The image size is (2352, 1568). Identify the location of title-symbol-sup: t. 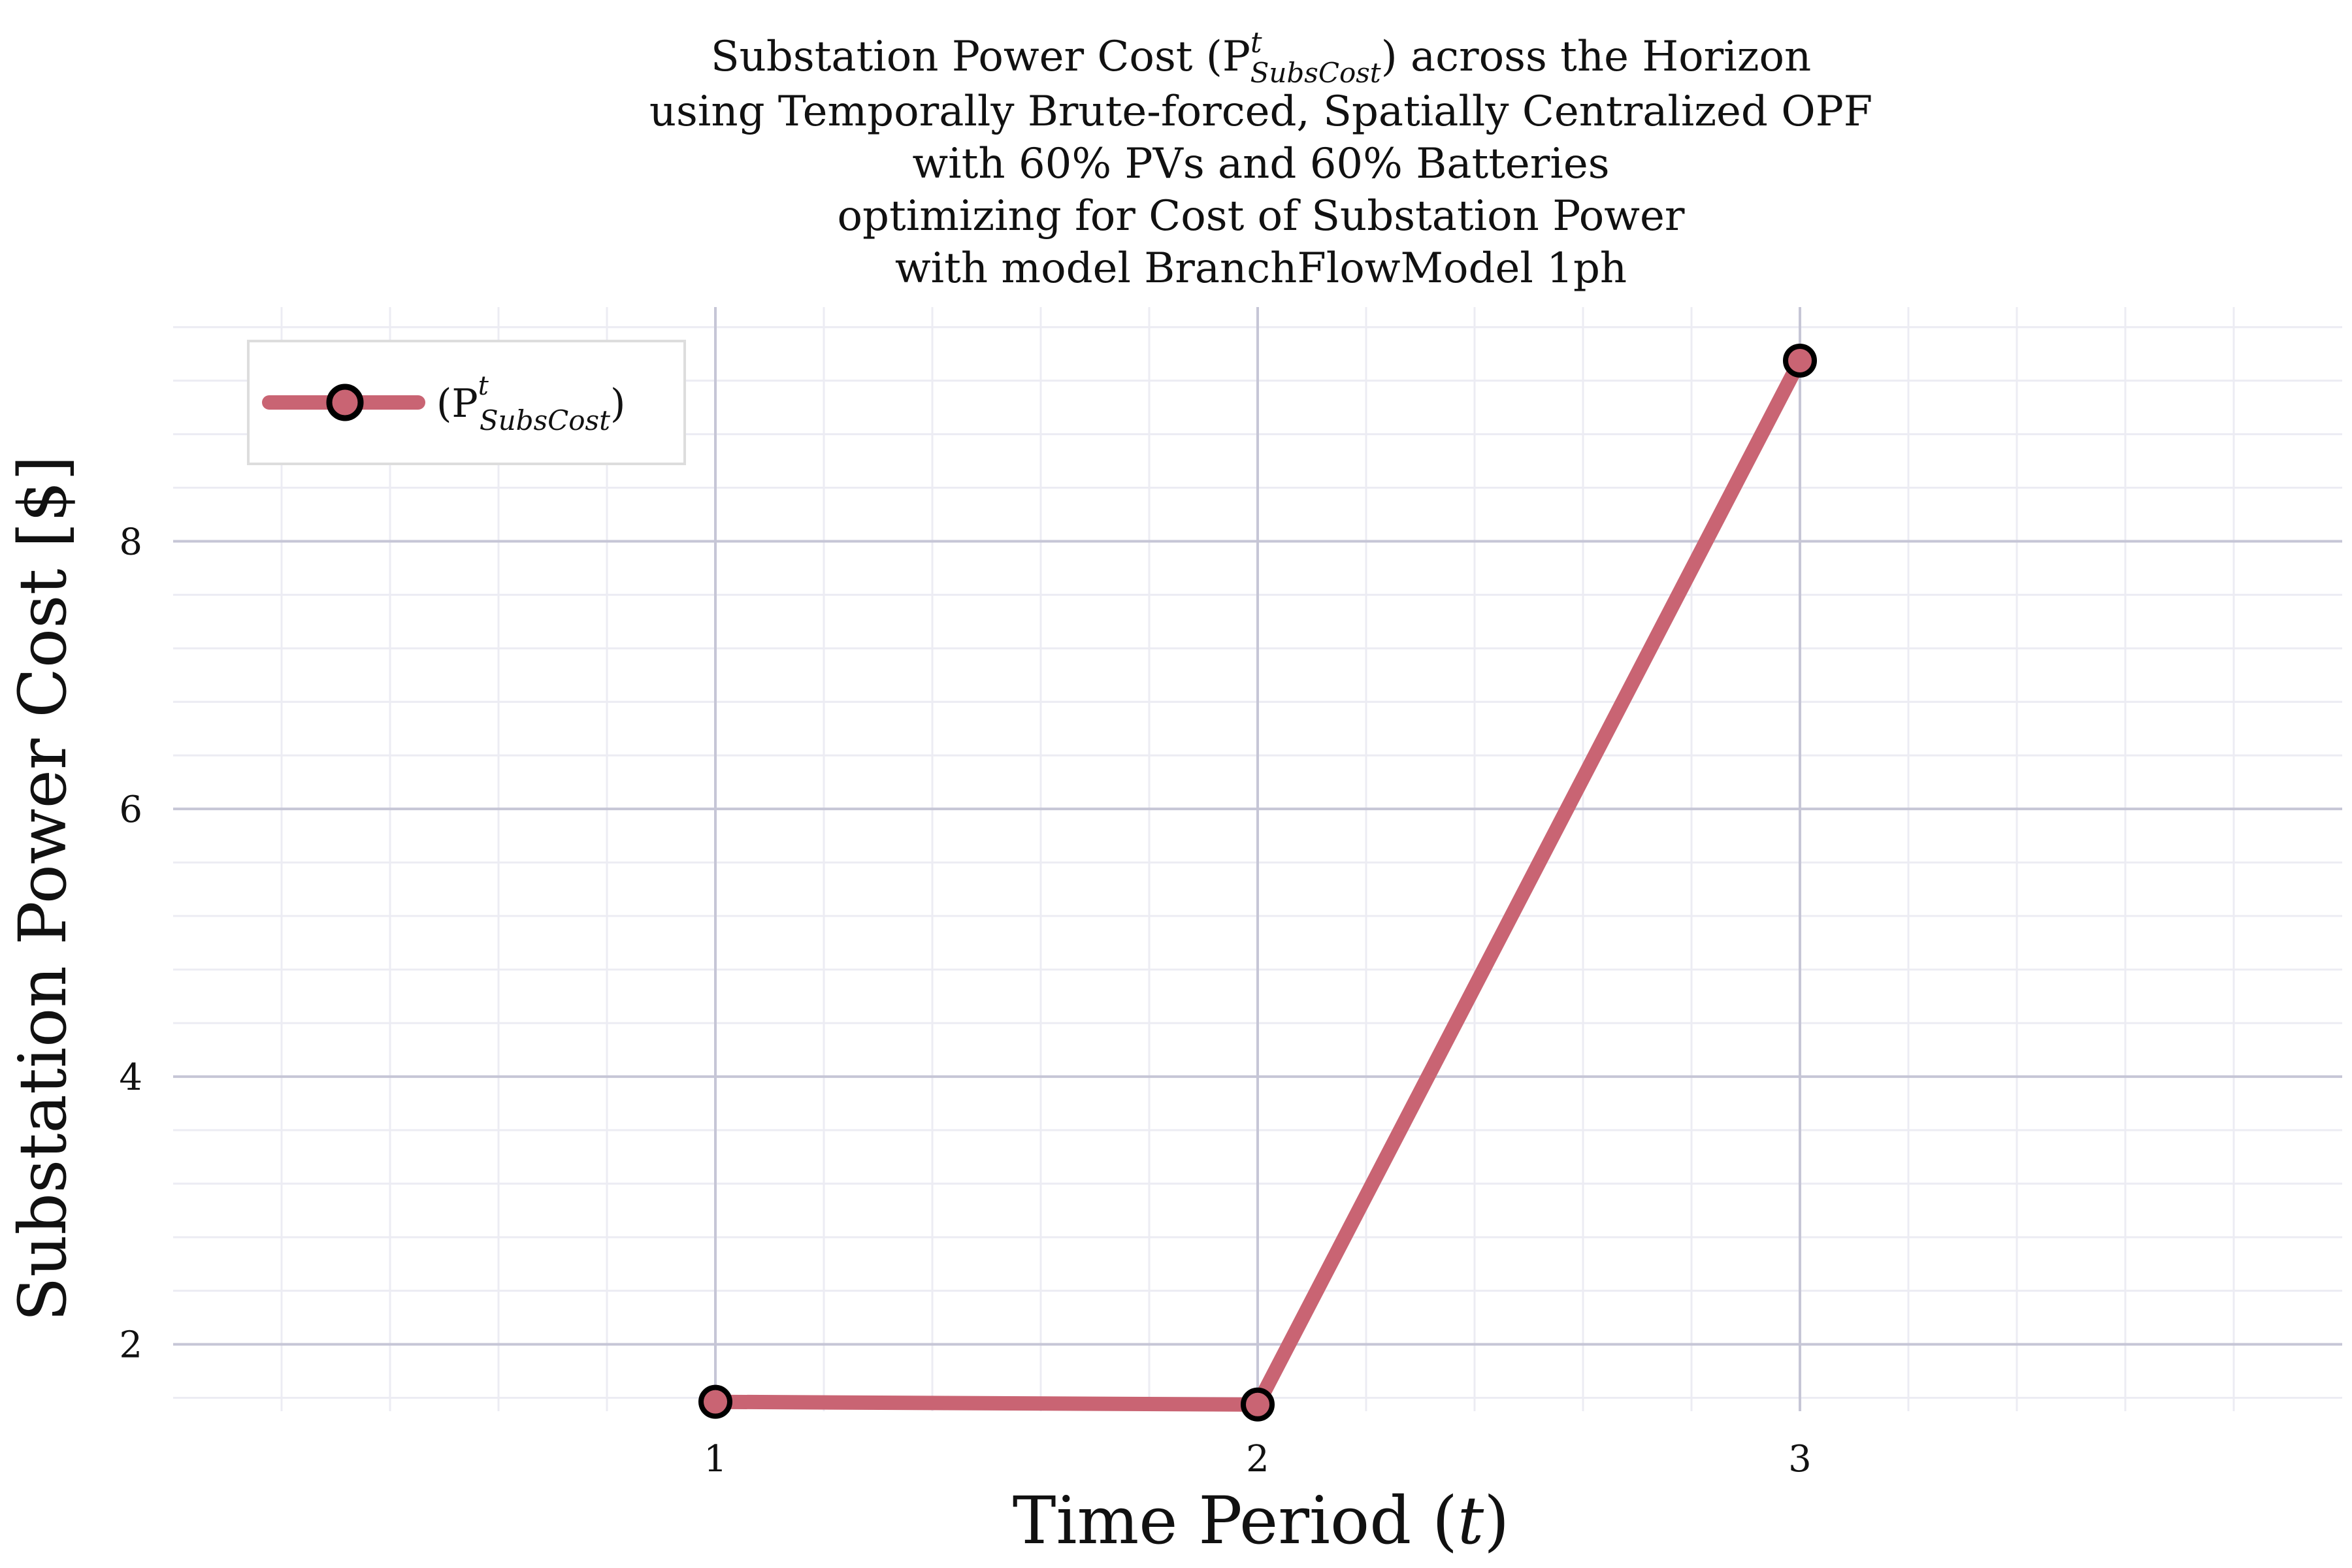
(1256, 42).